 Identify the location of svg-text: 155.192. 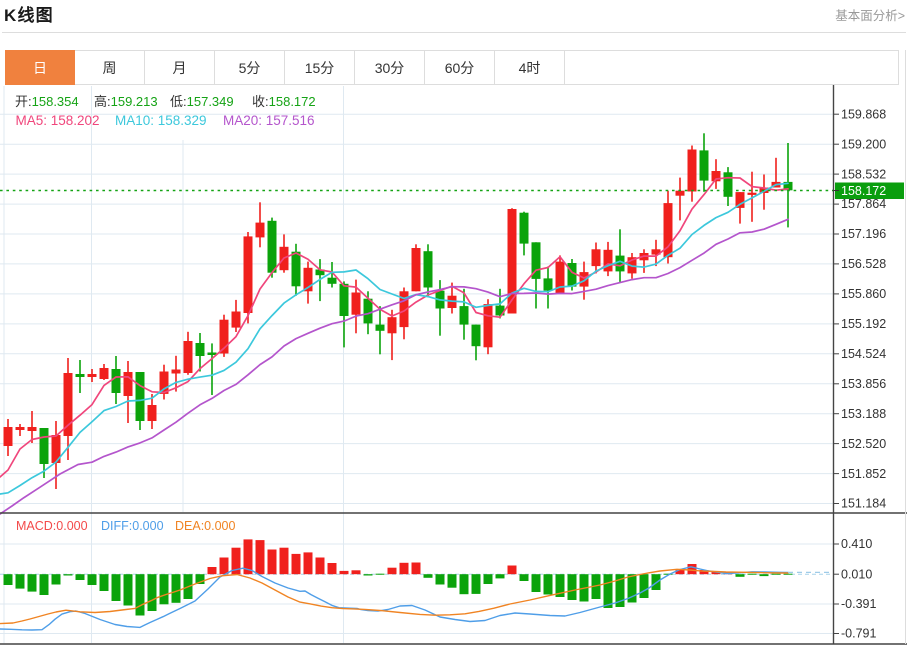
(863, 324).